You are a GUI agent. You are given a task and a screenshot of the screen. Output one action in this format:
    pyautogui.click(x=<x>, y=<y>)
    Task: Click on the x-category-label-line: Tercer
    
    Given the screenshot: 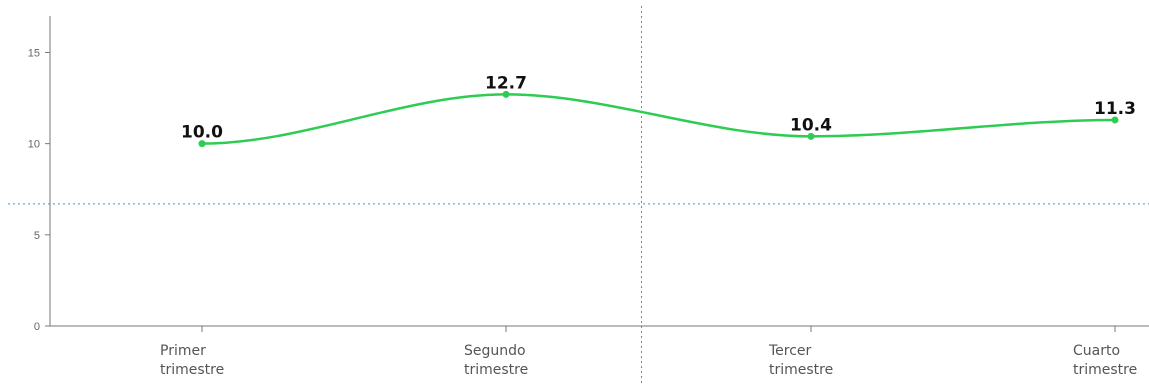 What is the action you would take?
    pyautogui.click(x=790, y=351)
    